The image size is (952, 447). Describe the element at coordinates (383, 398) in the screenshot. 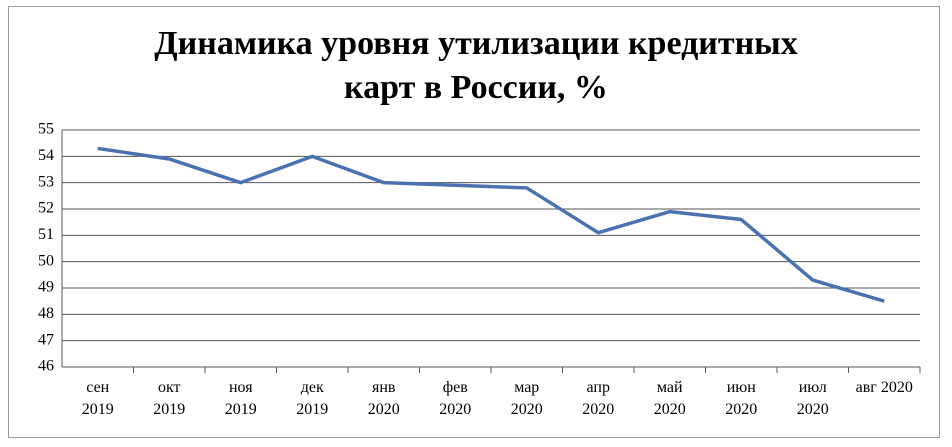

I see `x-tick-label: янв 2020` at that location.